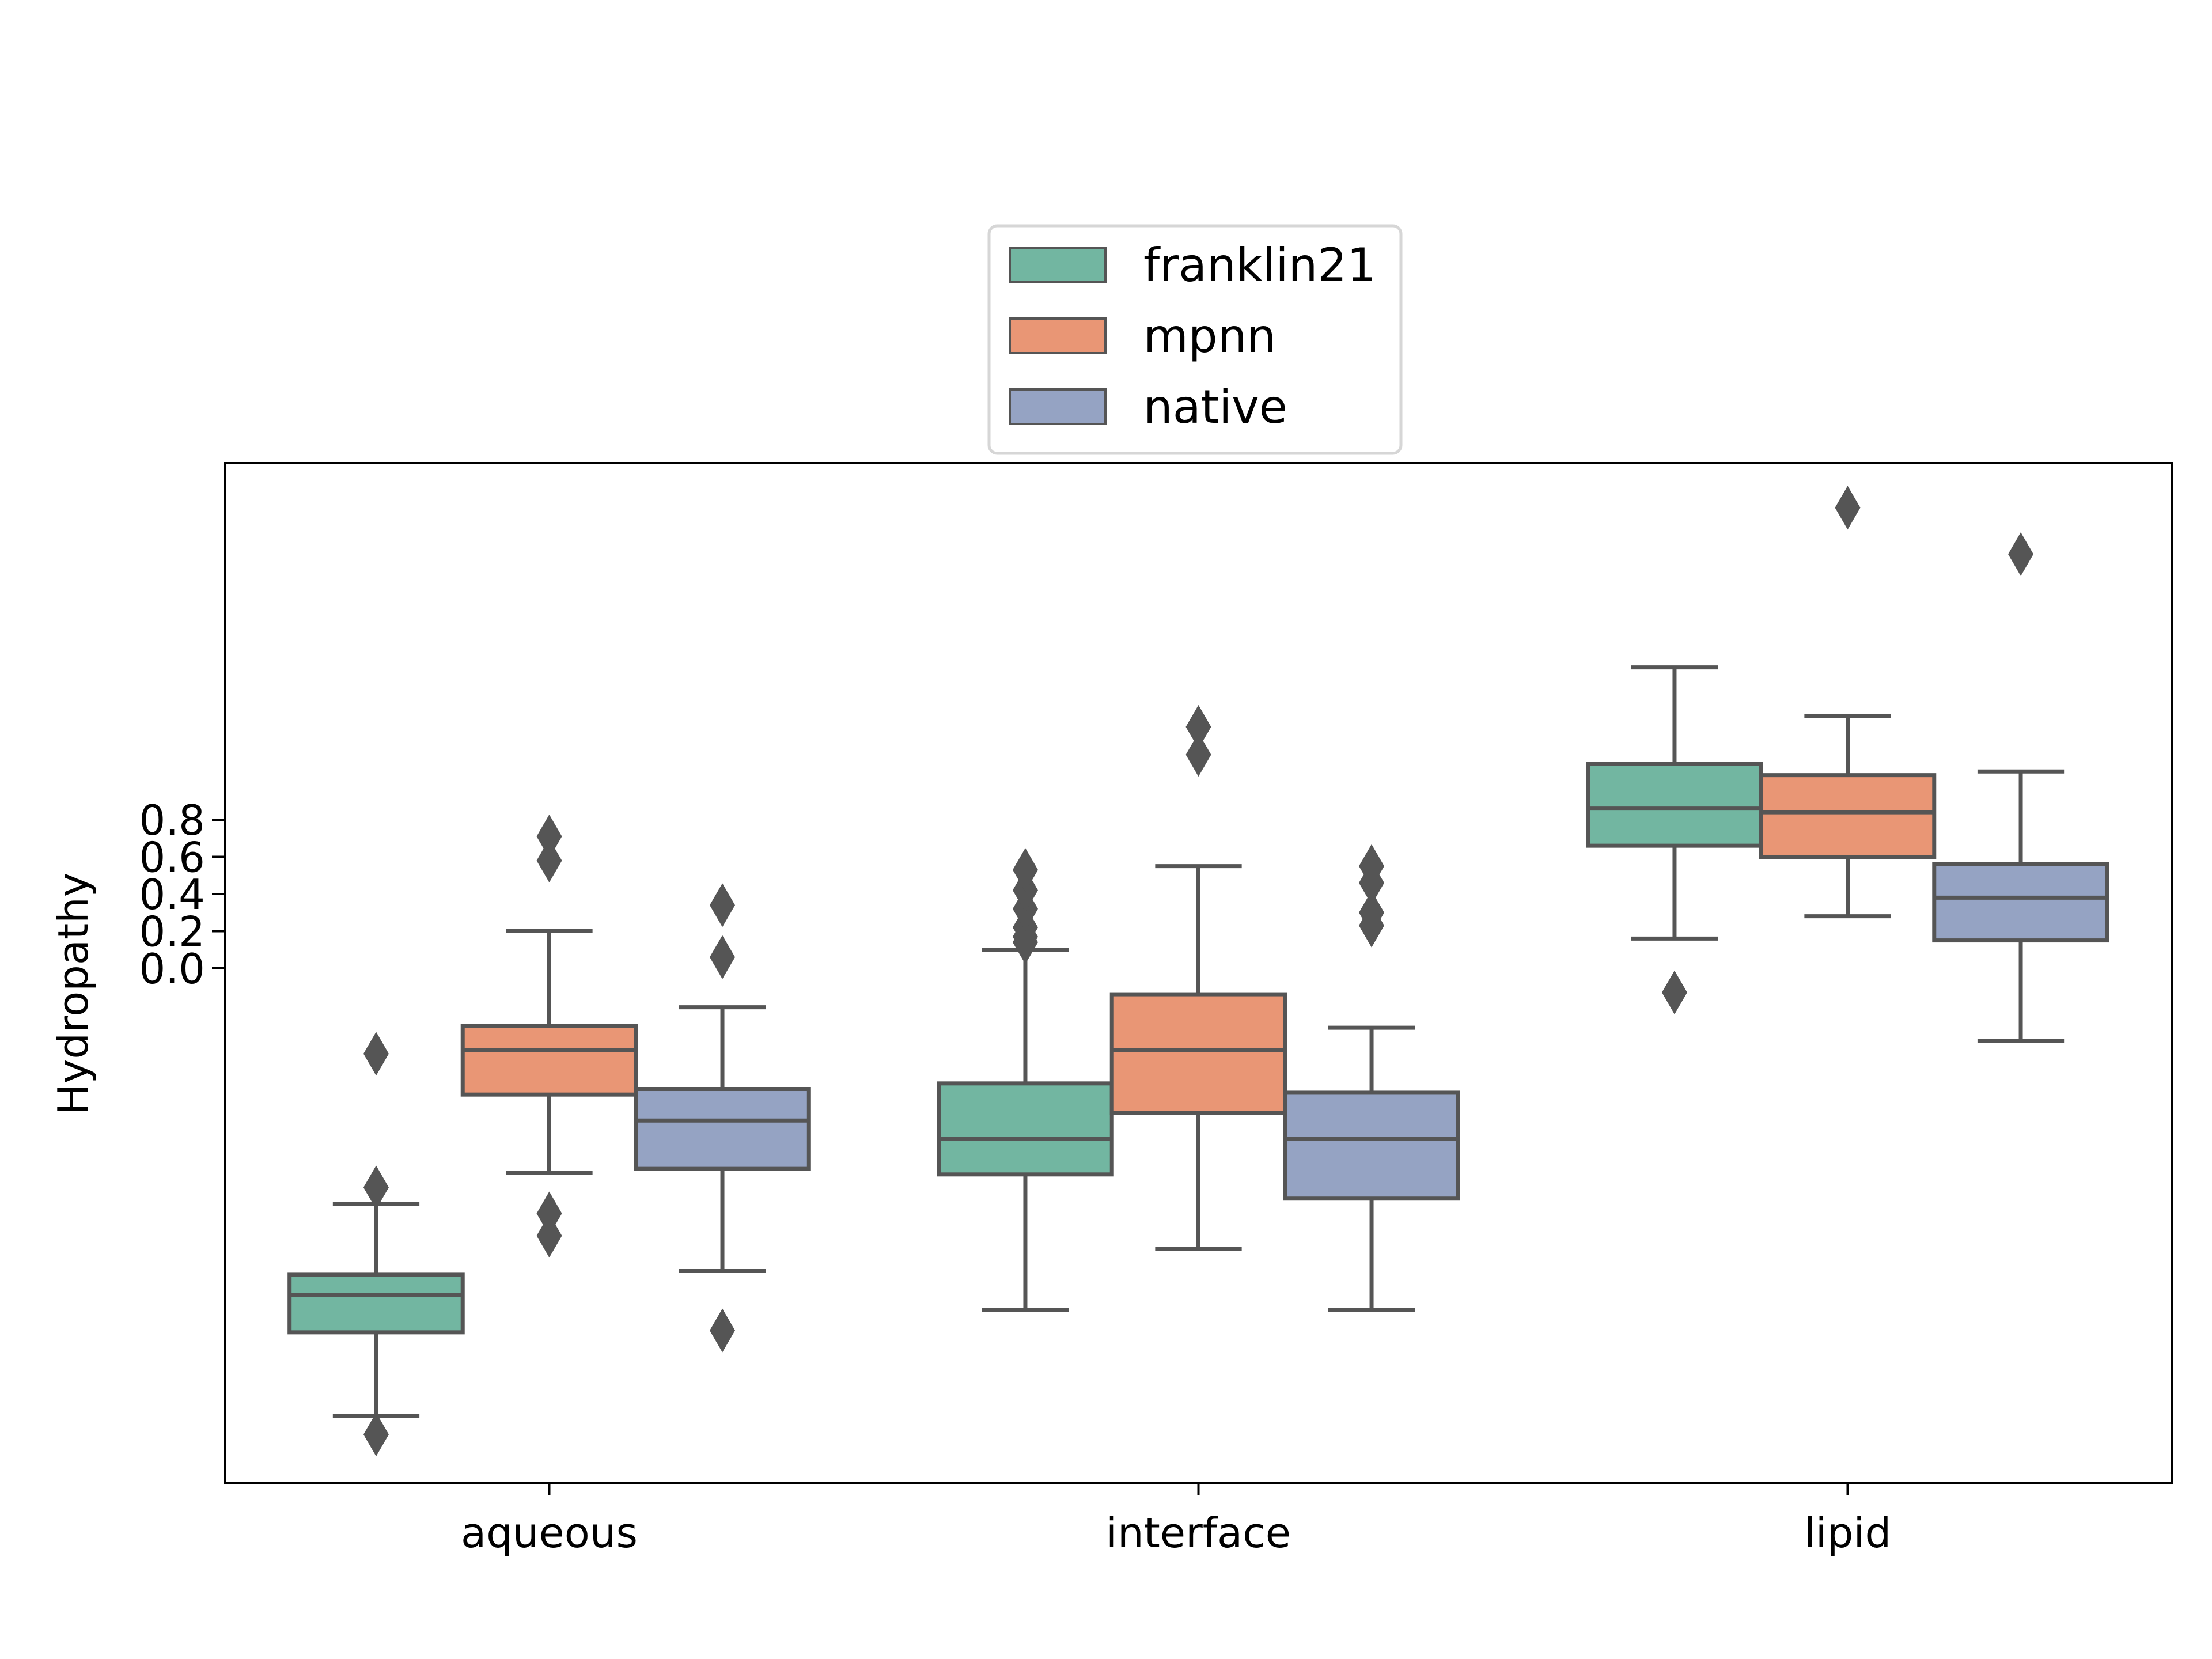 This screenshot has height=1659, width=2212. Describe the element at coordinates (1058, 406) in the screenshot. I see `legend-swatch-native` at that location.